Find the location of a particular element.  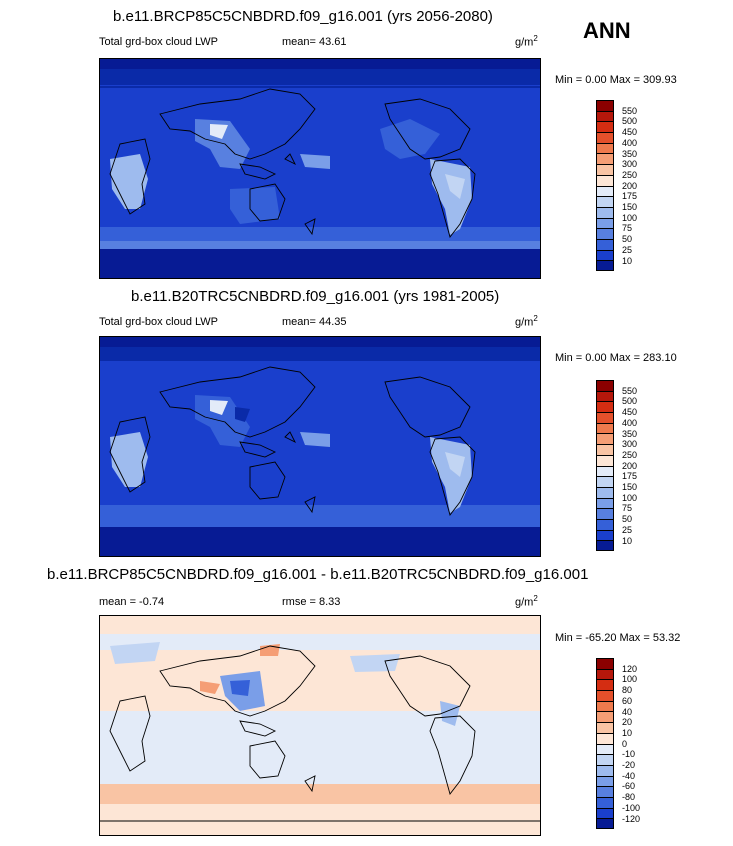

panel-2-colorbar is located at coordinates (605, 465).